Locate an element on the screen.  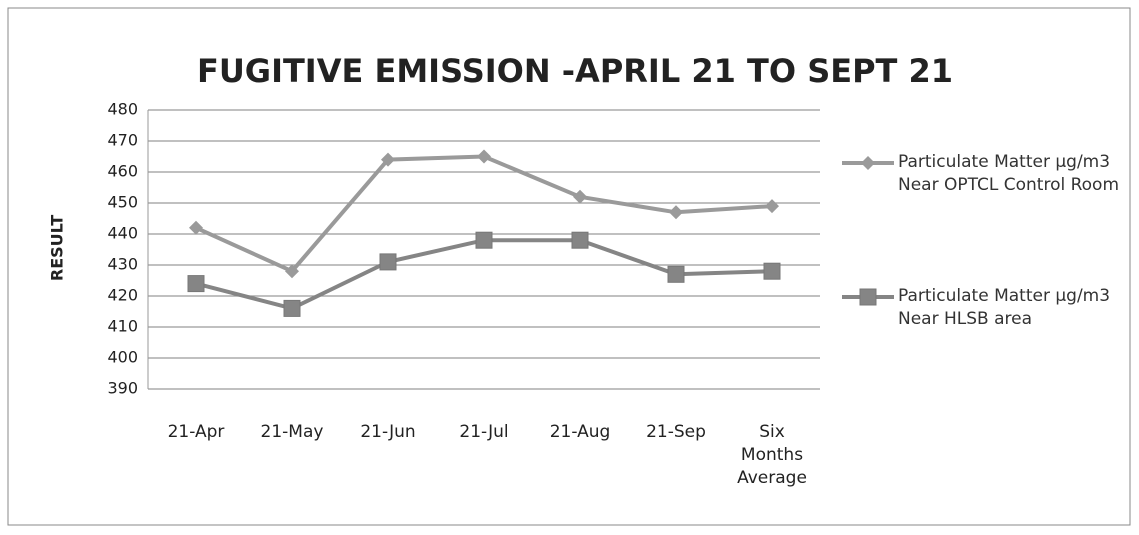
legend-label: Particulate Matter µg/m3 Near HLSB area is located at coordinates (1004, 307).